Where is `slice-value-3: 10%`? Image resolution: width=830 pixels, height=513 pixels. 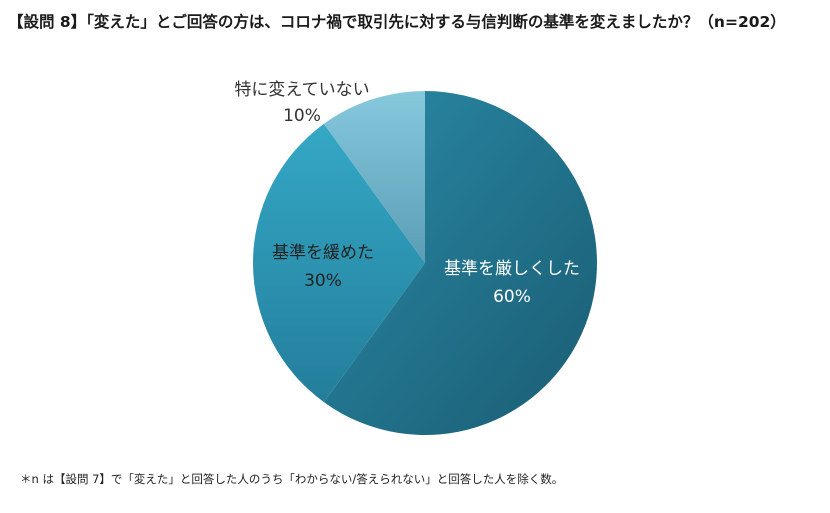
slice-value-3: 10% is located at coordinates (302, 116).